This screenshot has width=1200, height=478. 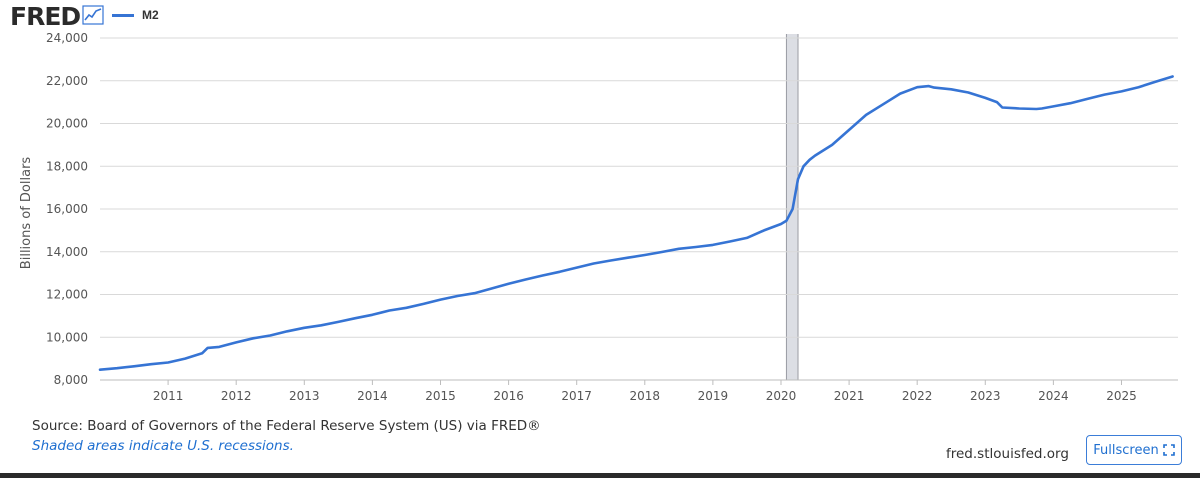 I want to click on x-tick-label: 2019, so click(x=713, y=396).